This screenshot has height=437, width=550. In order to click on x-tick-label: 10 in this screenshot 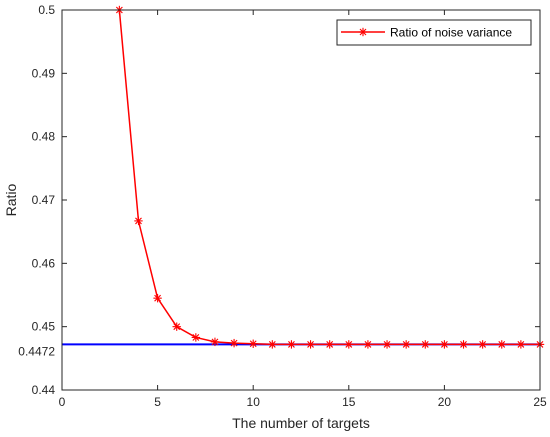, I will do `click(254, 402)`.